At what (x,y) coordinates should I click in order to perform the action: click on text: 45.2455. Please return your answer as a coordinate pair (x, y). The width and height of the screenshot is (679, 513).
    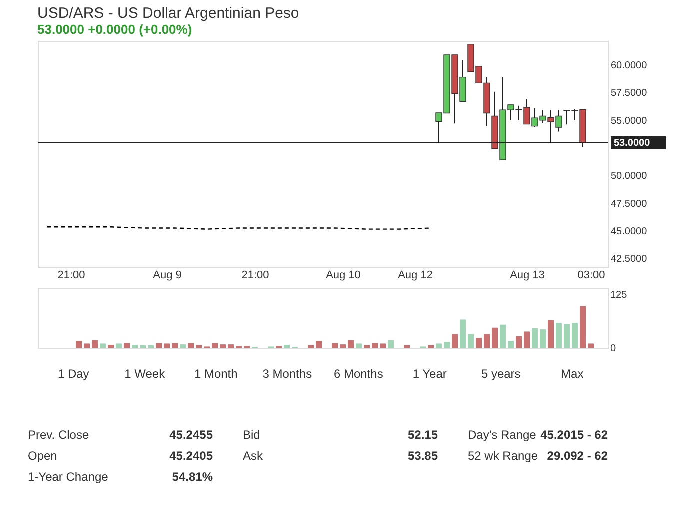
    Looking at the image, I should click on (192, 435).